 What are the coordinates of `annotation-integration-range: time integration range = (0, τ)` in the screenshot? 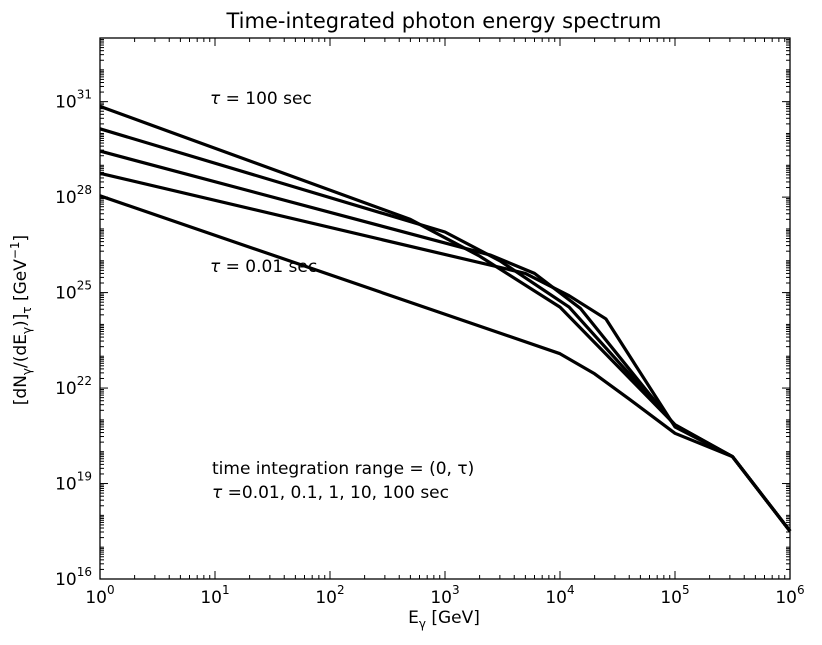 It's located at (343, 469).